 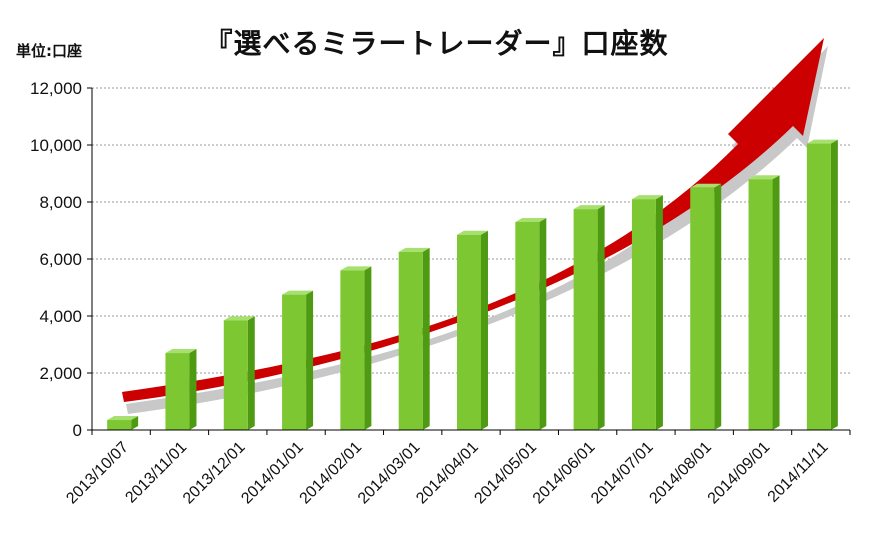 What do you see at coordinates (60, 373) in the screenshot?
I see `y-tick-label-1: 2,000` at bounding box center [60, 373].